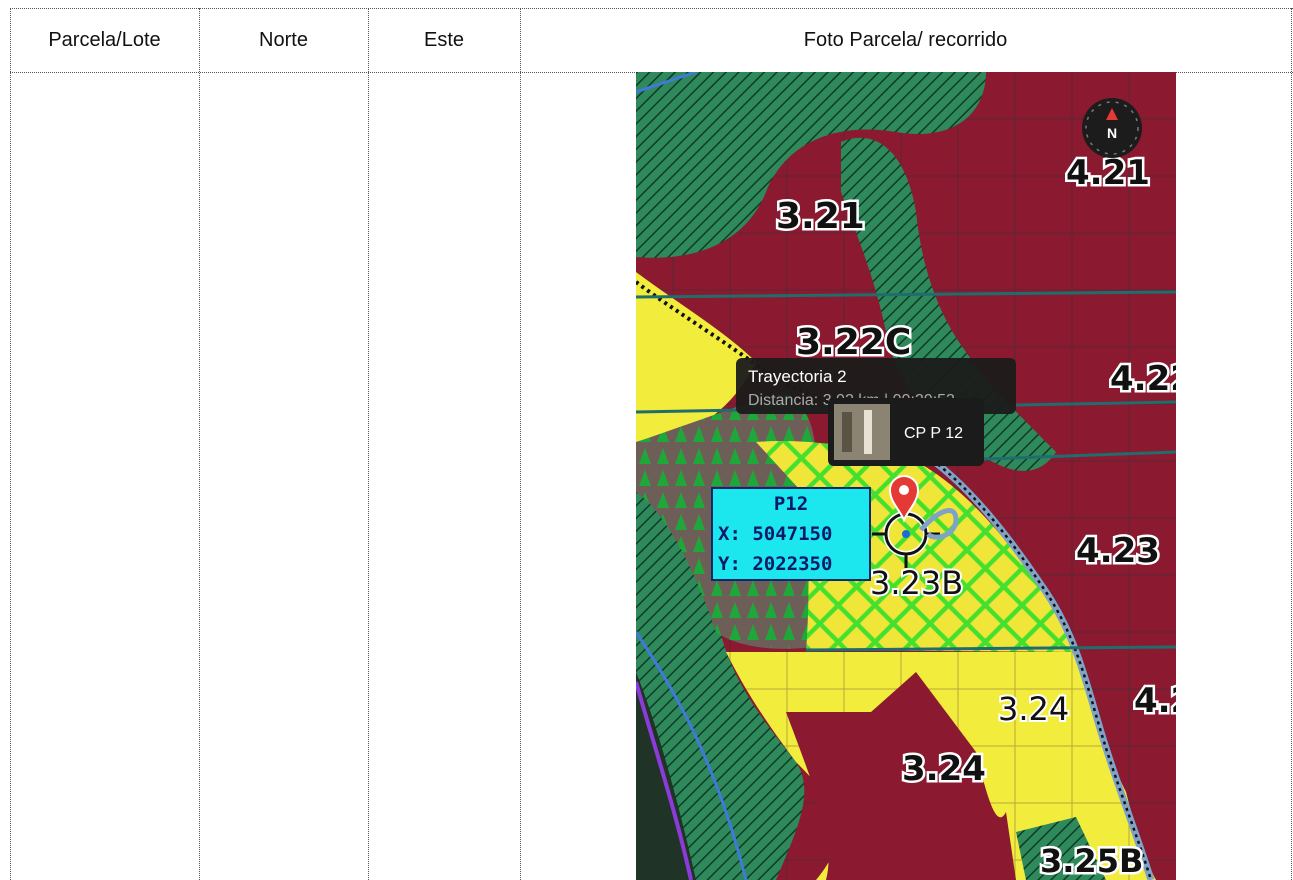 The image size is (1293, 880). Describe the element at coordinates (820, 216) in the screenshot. I see `stand-label: 3.21` at that location.